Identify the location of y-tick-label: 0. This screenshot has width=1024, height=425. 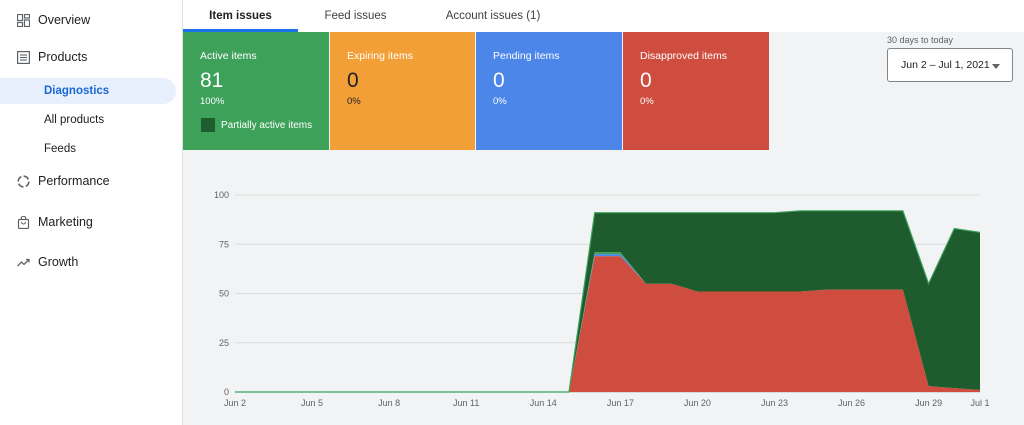
(226, 392).